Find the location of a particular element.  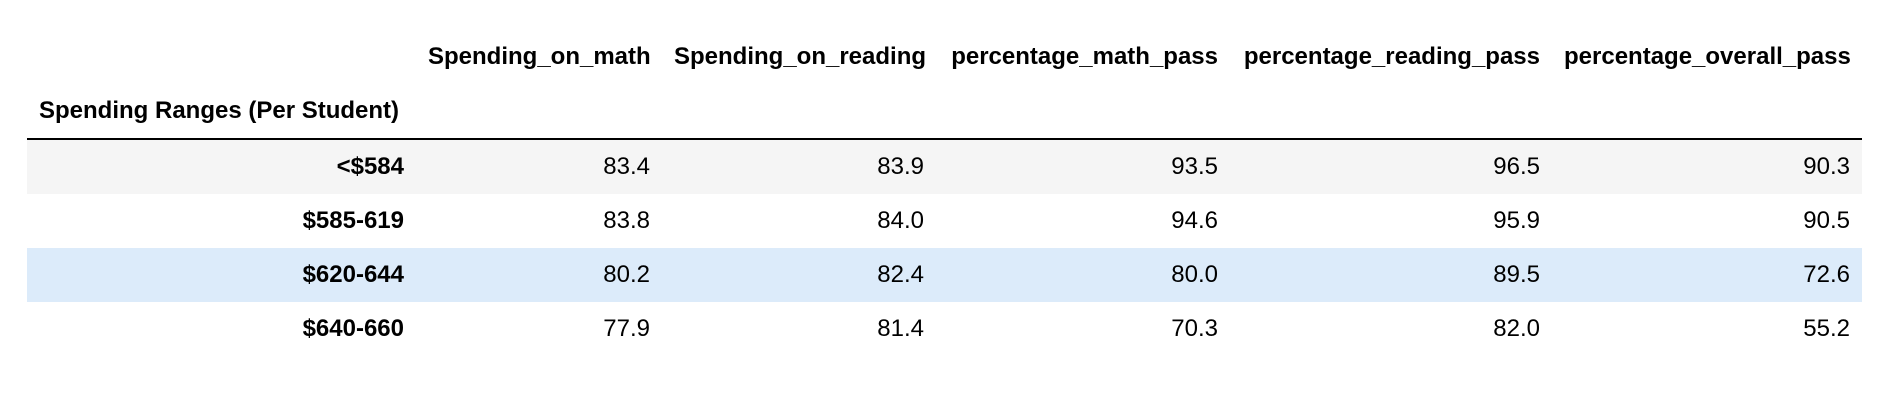

table-cell: 83.4 is located at coordinates (626, 166).